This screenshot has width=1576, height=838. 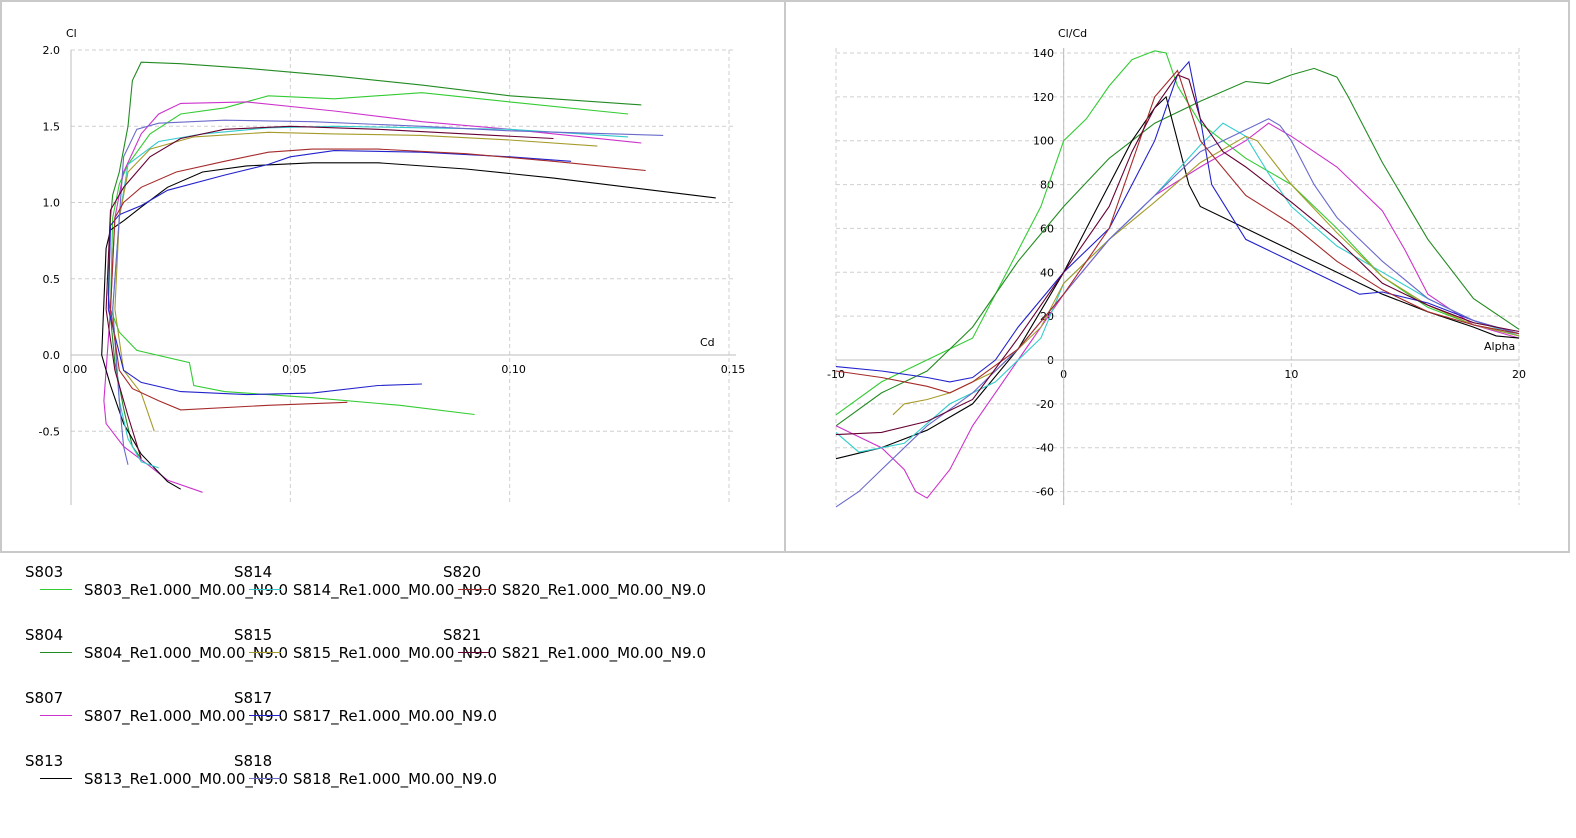 What do you see at coordinates (395, 590) in the screenshot?
I see `legend-item-label: S814_Re1.000_M0.00_N9.0` at bounding box center [395, 590].